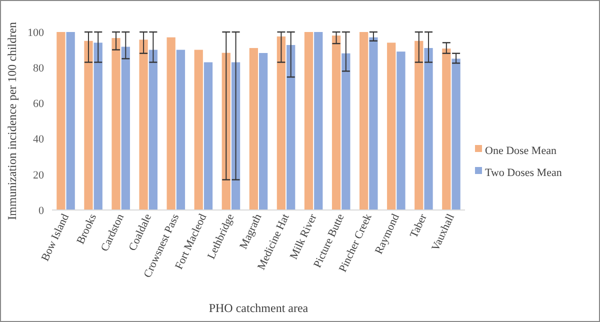  What do you see at coordinates (12, 121) in the screenshot?
I see `y-axis-title: Immunization incidence per 100 children` at bounding box center [12, 121].